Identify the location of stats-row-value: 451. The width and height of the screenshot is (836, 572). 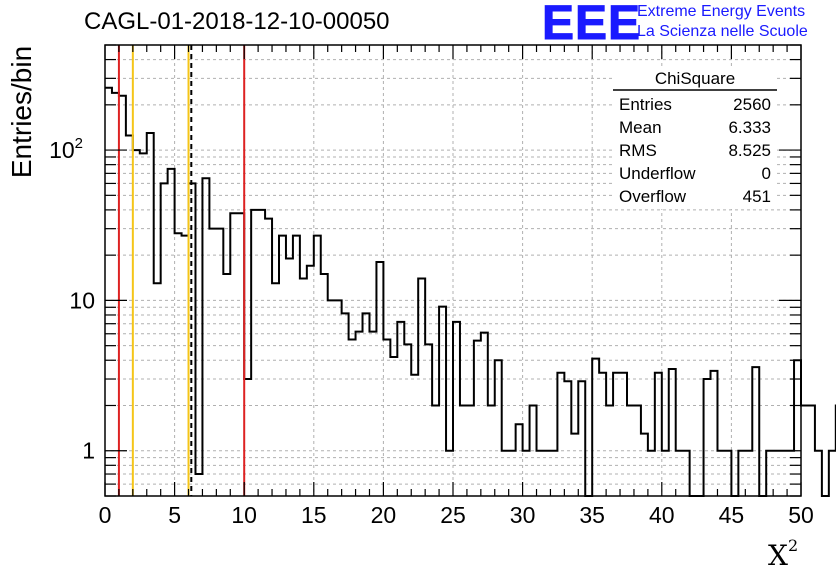
(757, 196).